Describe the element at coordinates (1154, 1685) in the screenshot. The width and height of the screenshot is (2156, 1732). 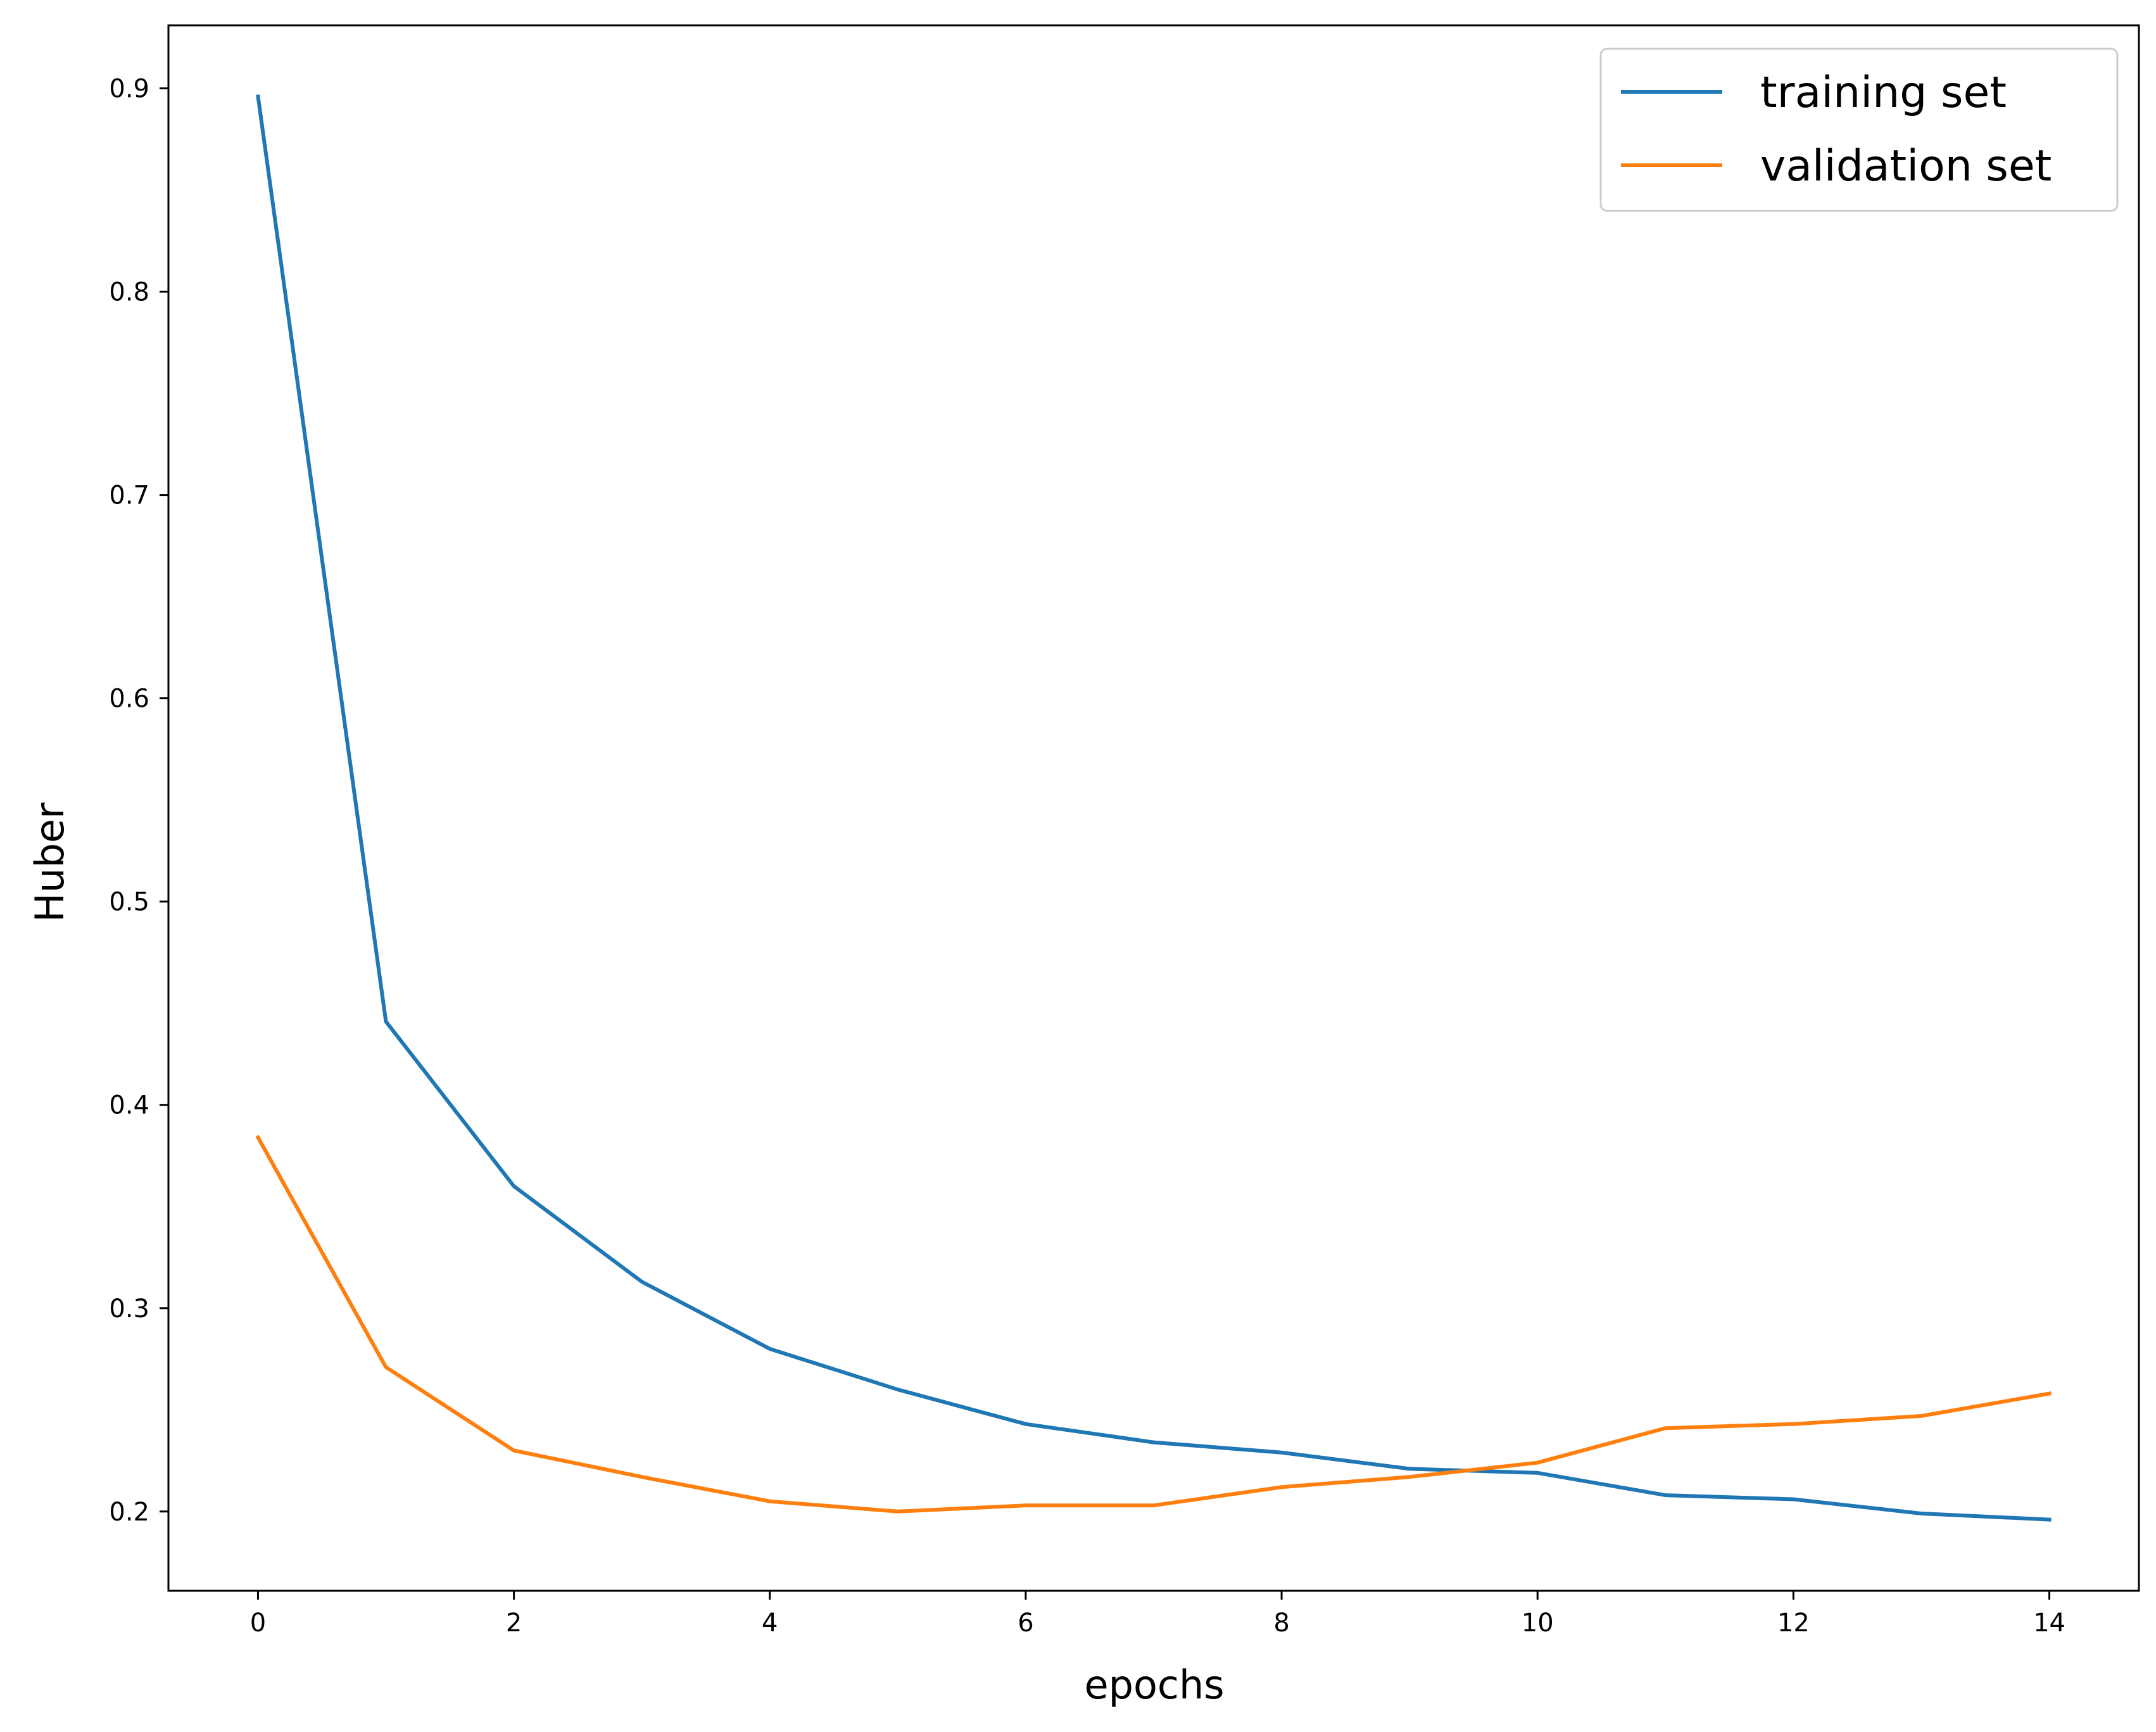
I see `x-axis-label: epochs` at that location.